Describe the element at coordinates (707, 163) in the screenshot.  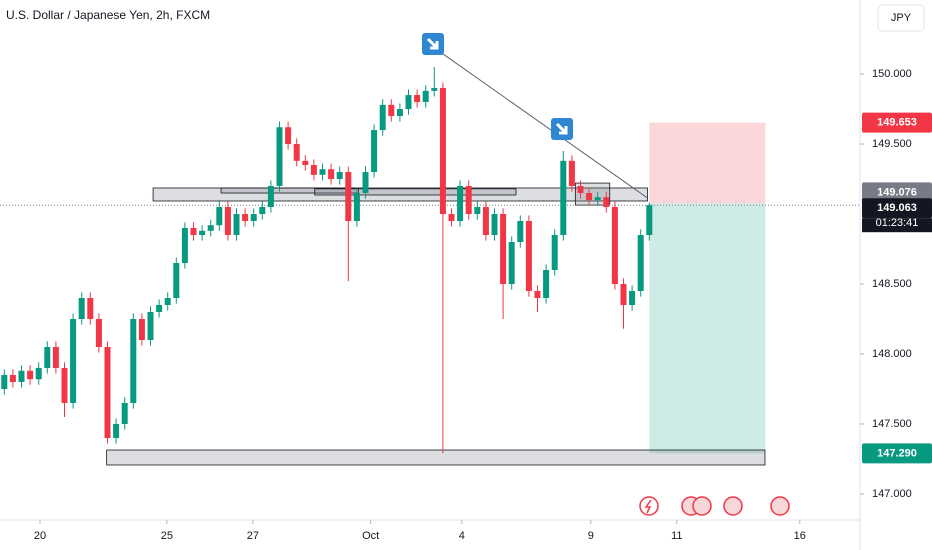
I see `stop-zone` at that location.